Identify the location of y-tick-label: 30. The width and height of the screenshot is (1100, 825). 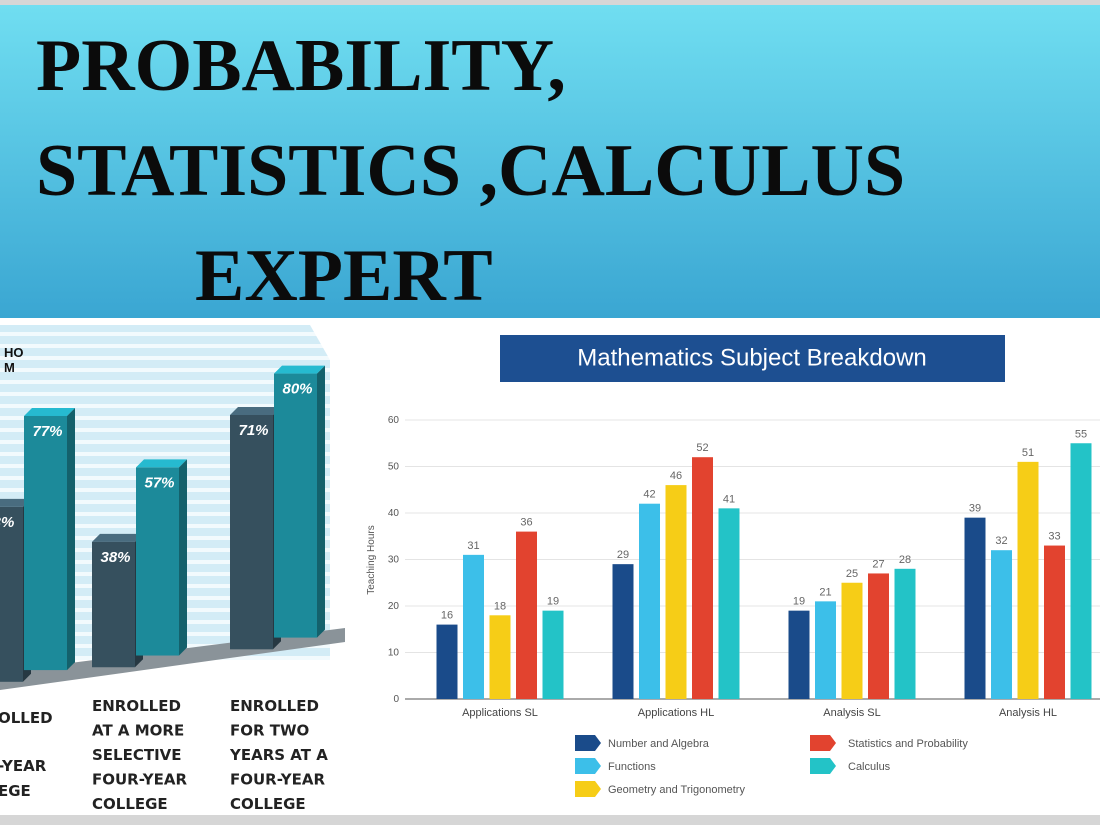
(394, 560).